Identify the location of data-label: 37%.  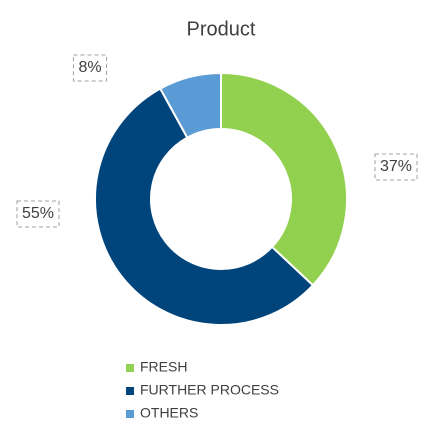
(396, 166).